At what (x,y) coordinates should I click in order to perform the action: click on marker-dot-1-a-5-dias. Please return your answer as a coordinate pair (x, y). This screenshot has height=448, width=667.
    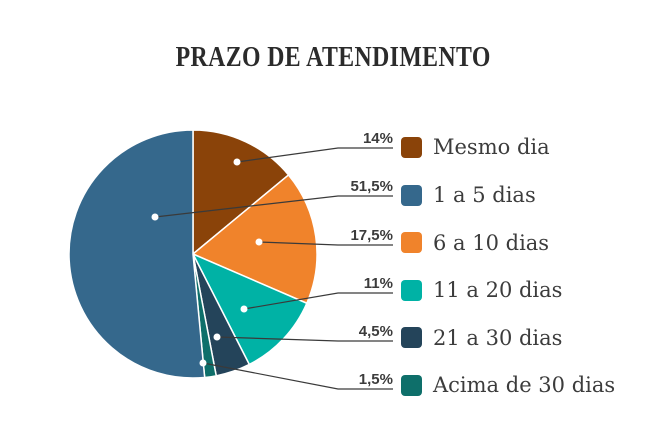
    Looking at the image, I should click on (155, 217).